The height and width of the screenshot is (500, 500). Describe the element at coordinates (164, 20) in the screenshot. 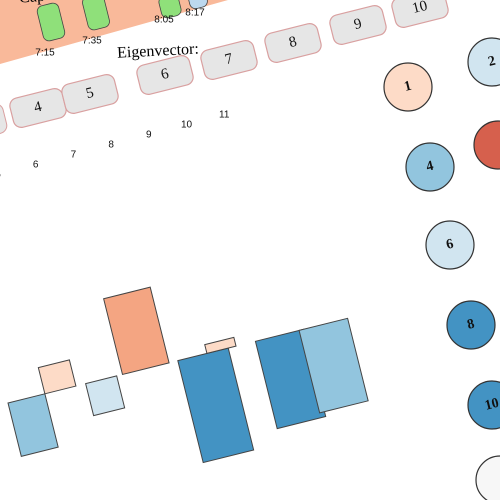

I see `event-time: 8:05` at that location.